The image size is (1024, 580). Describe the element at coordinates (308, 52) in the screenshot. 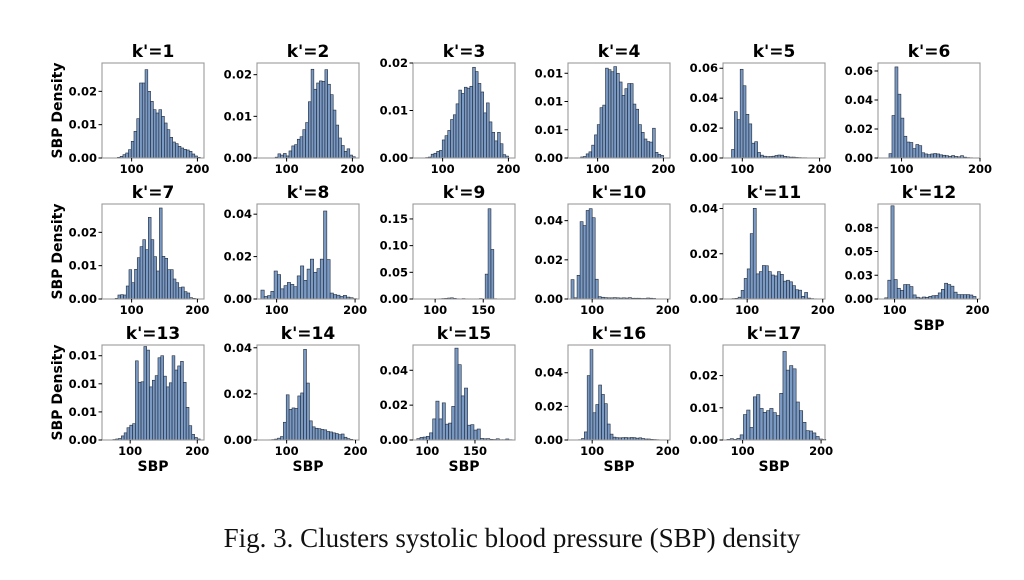

I see `panel-title: k'=2` at that location.